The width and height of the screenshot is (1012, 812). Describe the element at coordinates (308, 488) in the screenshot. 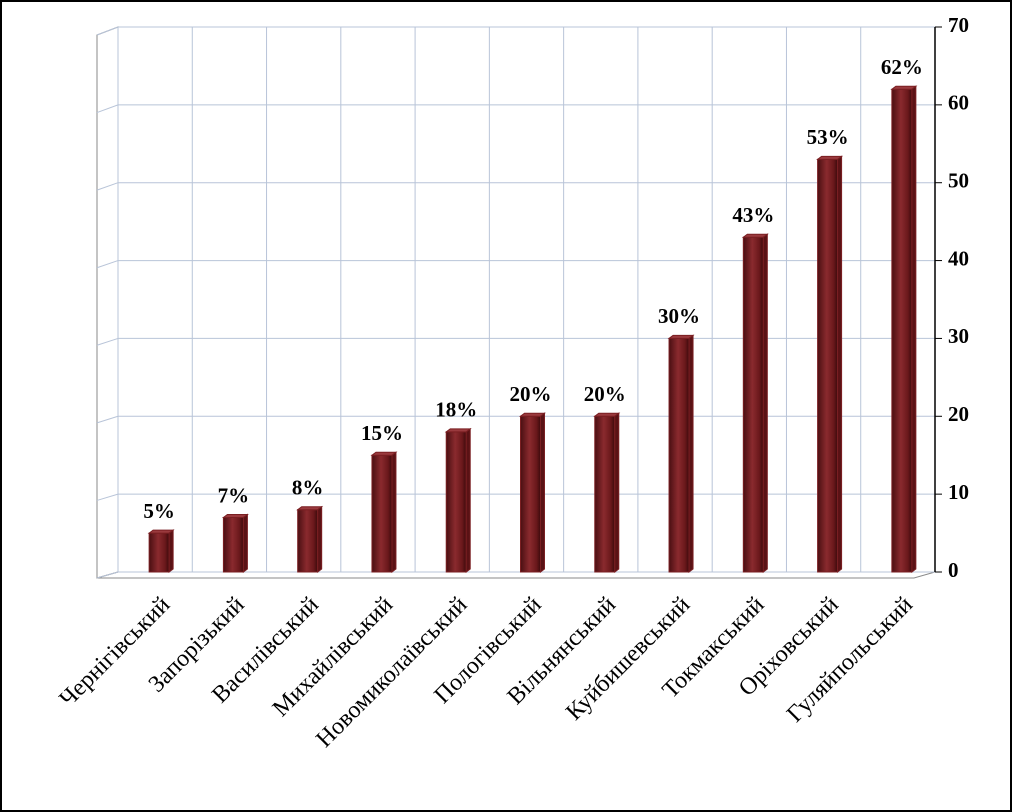

I see `value-label: 8%` at that location.